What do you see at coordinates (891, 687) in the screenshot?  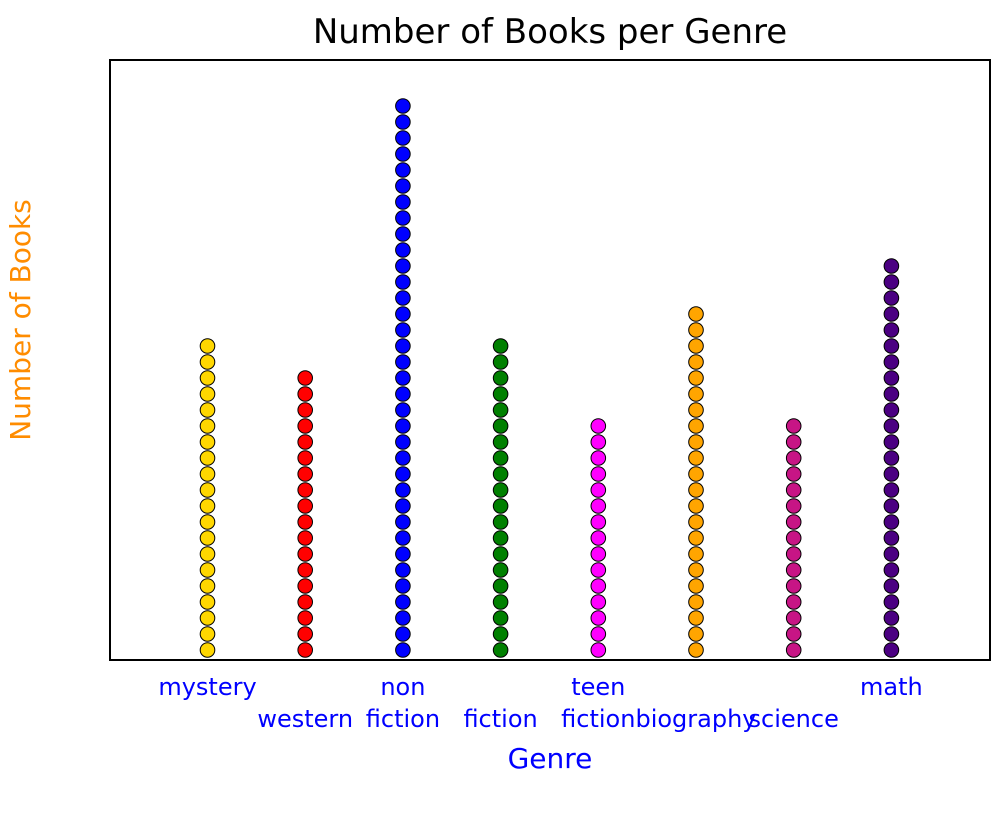 I see `x-tick-label: math` at bounding box center [891, 687].